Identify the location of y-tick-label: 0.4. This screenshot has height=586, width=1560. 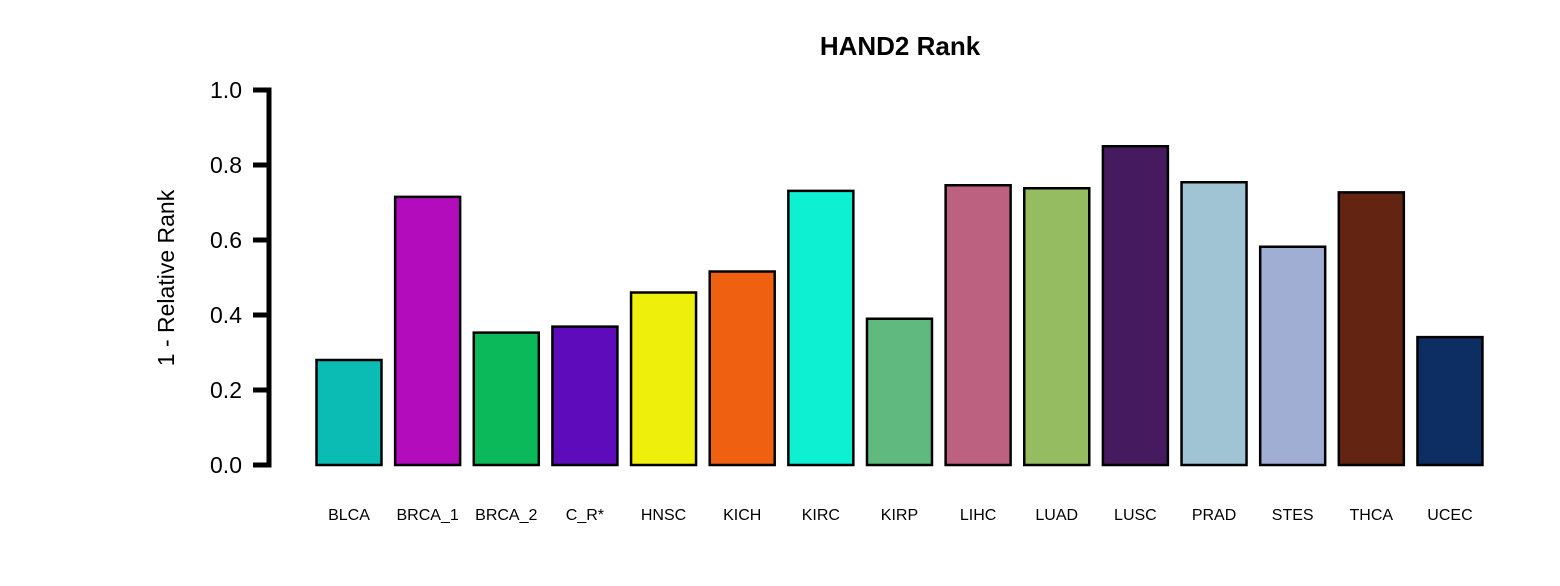
(226, 315).